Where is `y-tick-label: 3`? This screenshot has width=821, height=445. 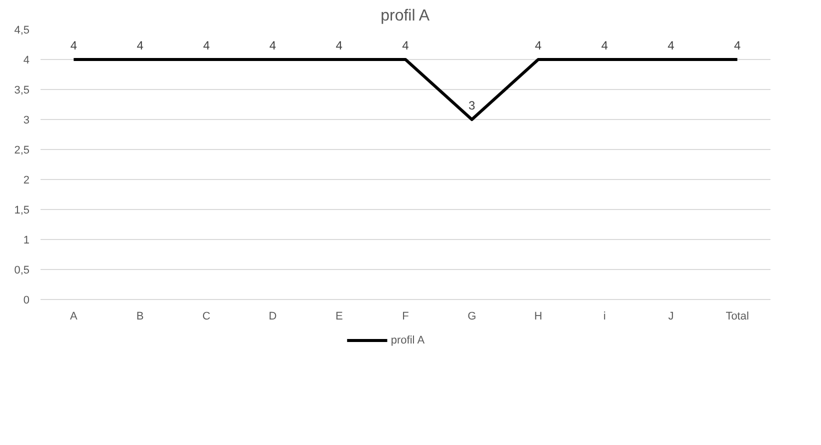 y-tick-label: 3 is located at coordinates (26, 120).